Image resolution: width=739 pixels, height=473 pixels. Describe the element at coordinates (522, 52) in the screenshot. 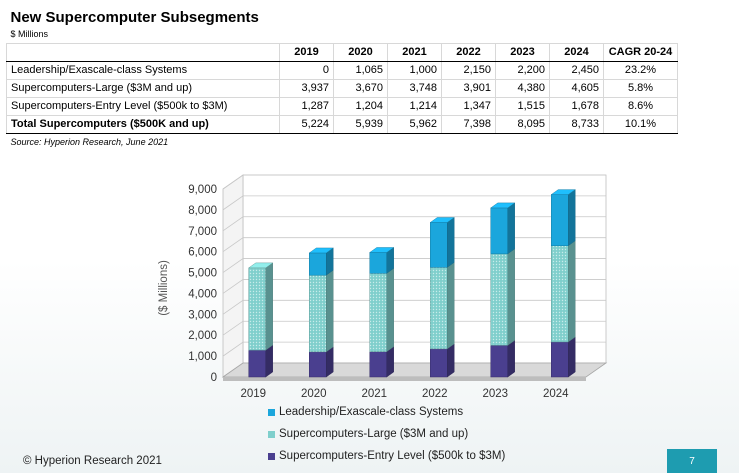

I see `header-cell: 2023` at that location.